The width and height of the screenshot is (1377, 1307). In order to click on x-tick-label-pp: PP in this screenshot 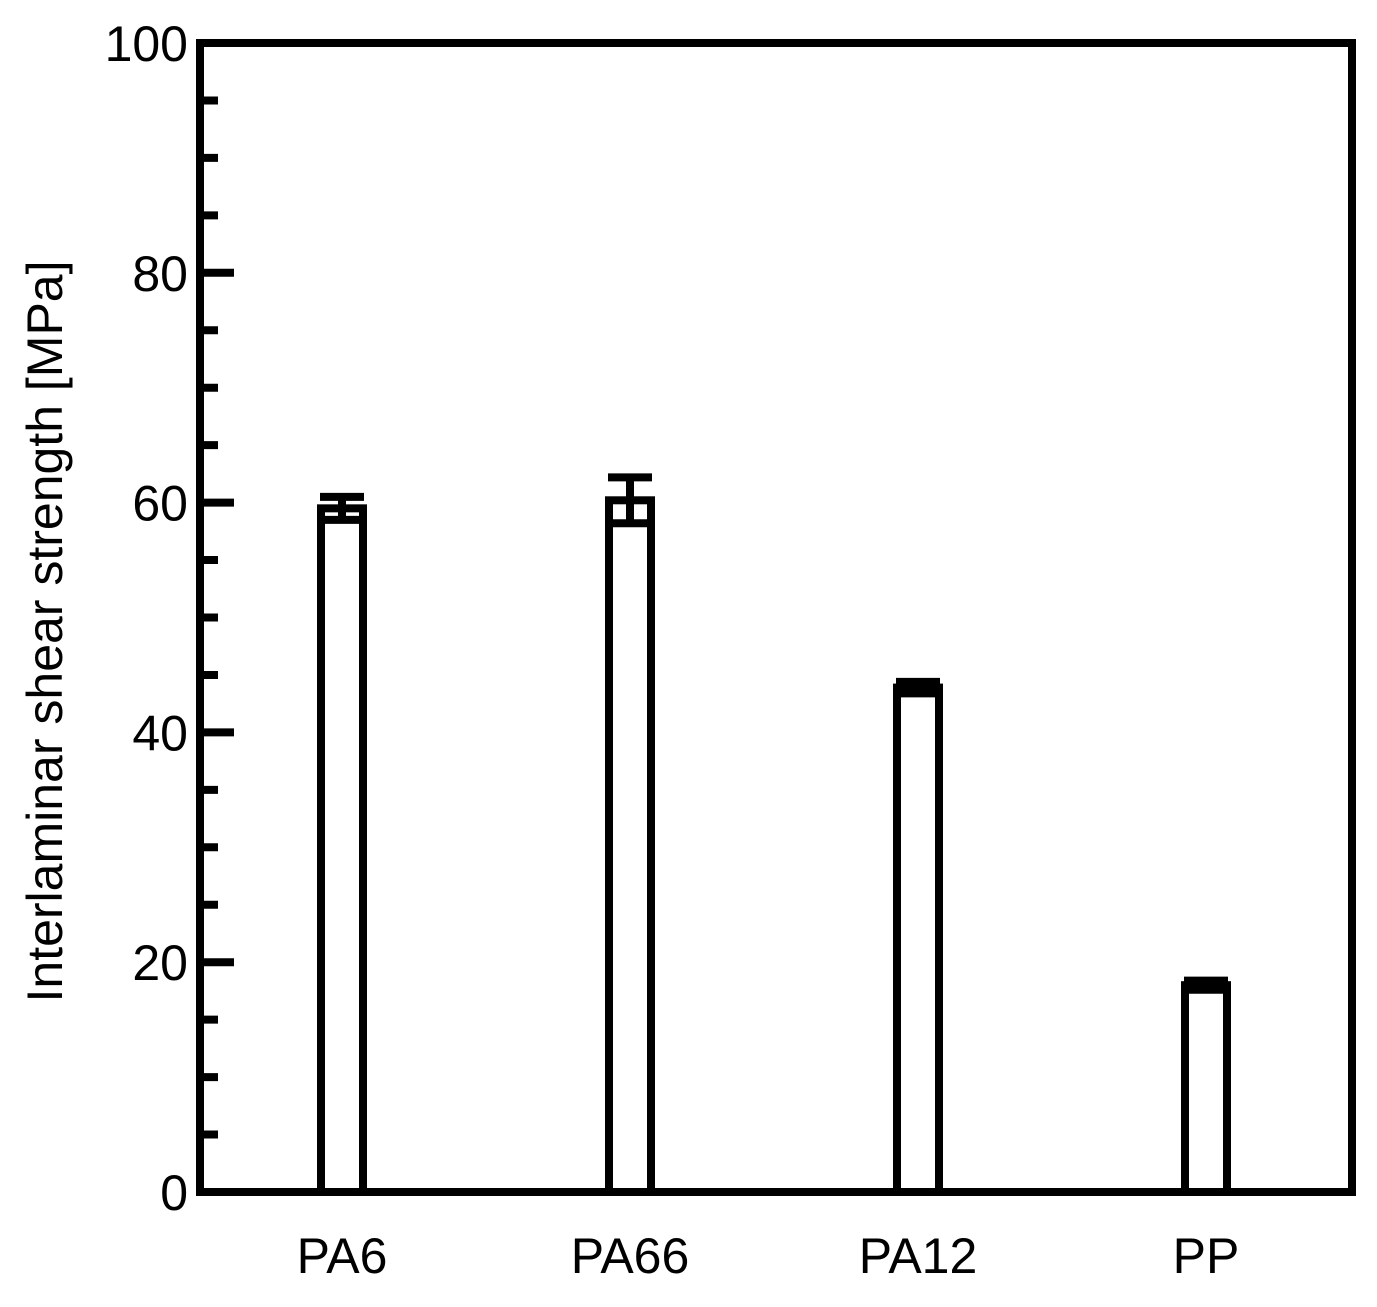, I will do `click(1206, 1256)`.